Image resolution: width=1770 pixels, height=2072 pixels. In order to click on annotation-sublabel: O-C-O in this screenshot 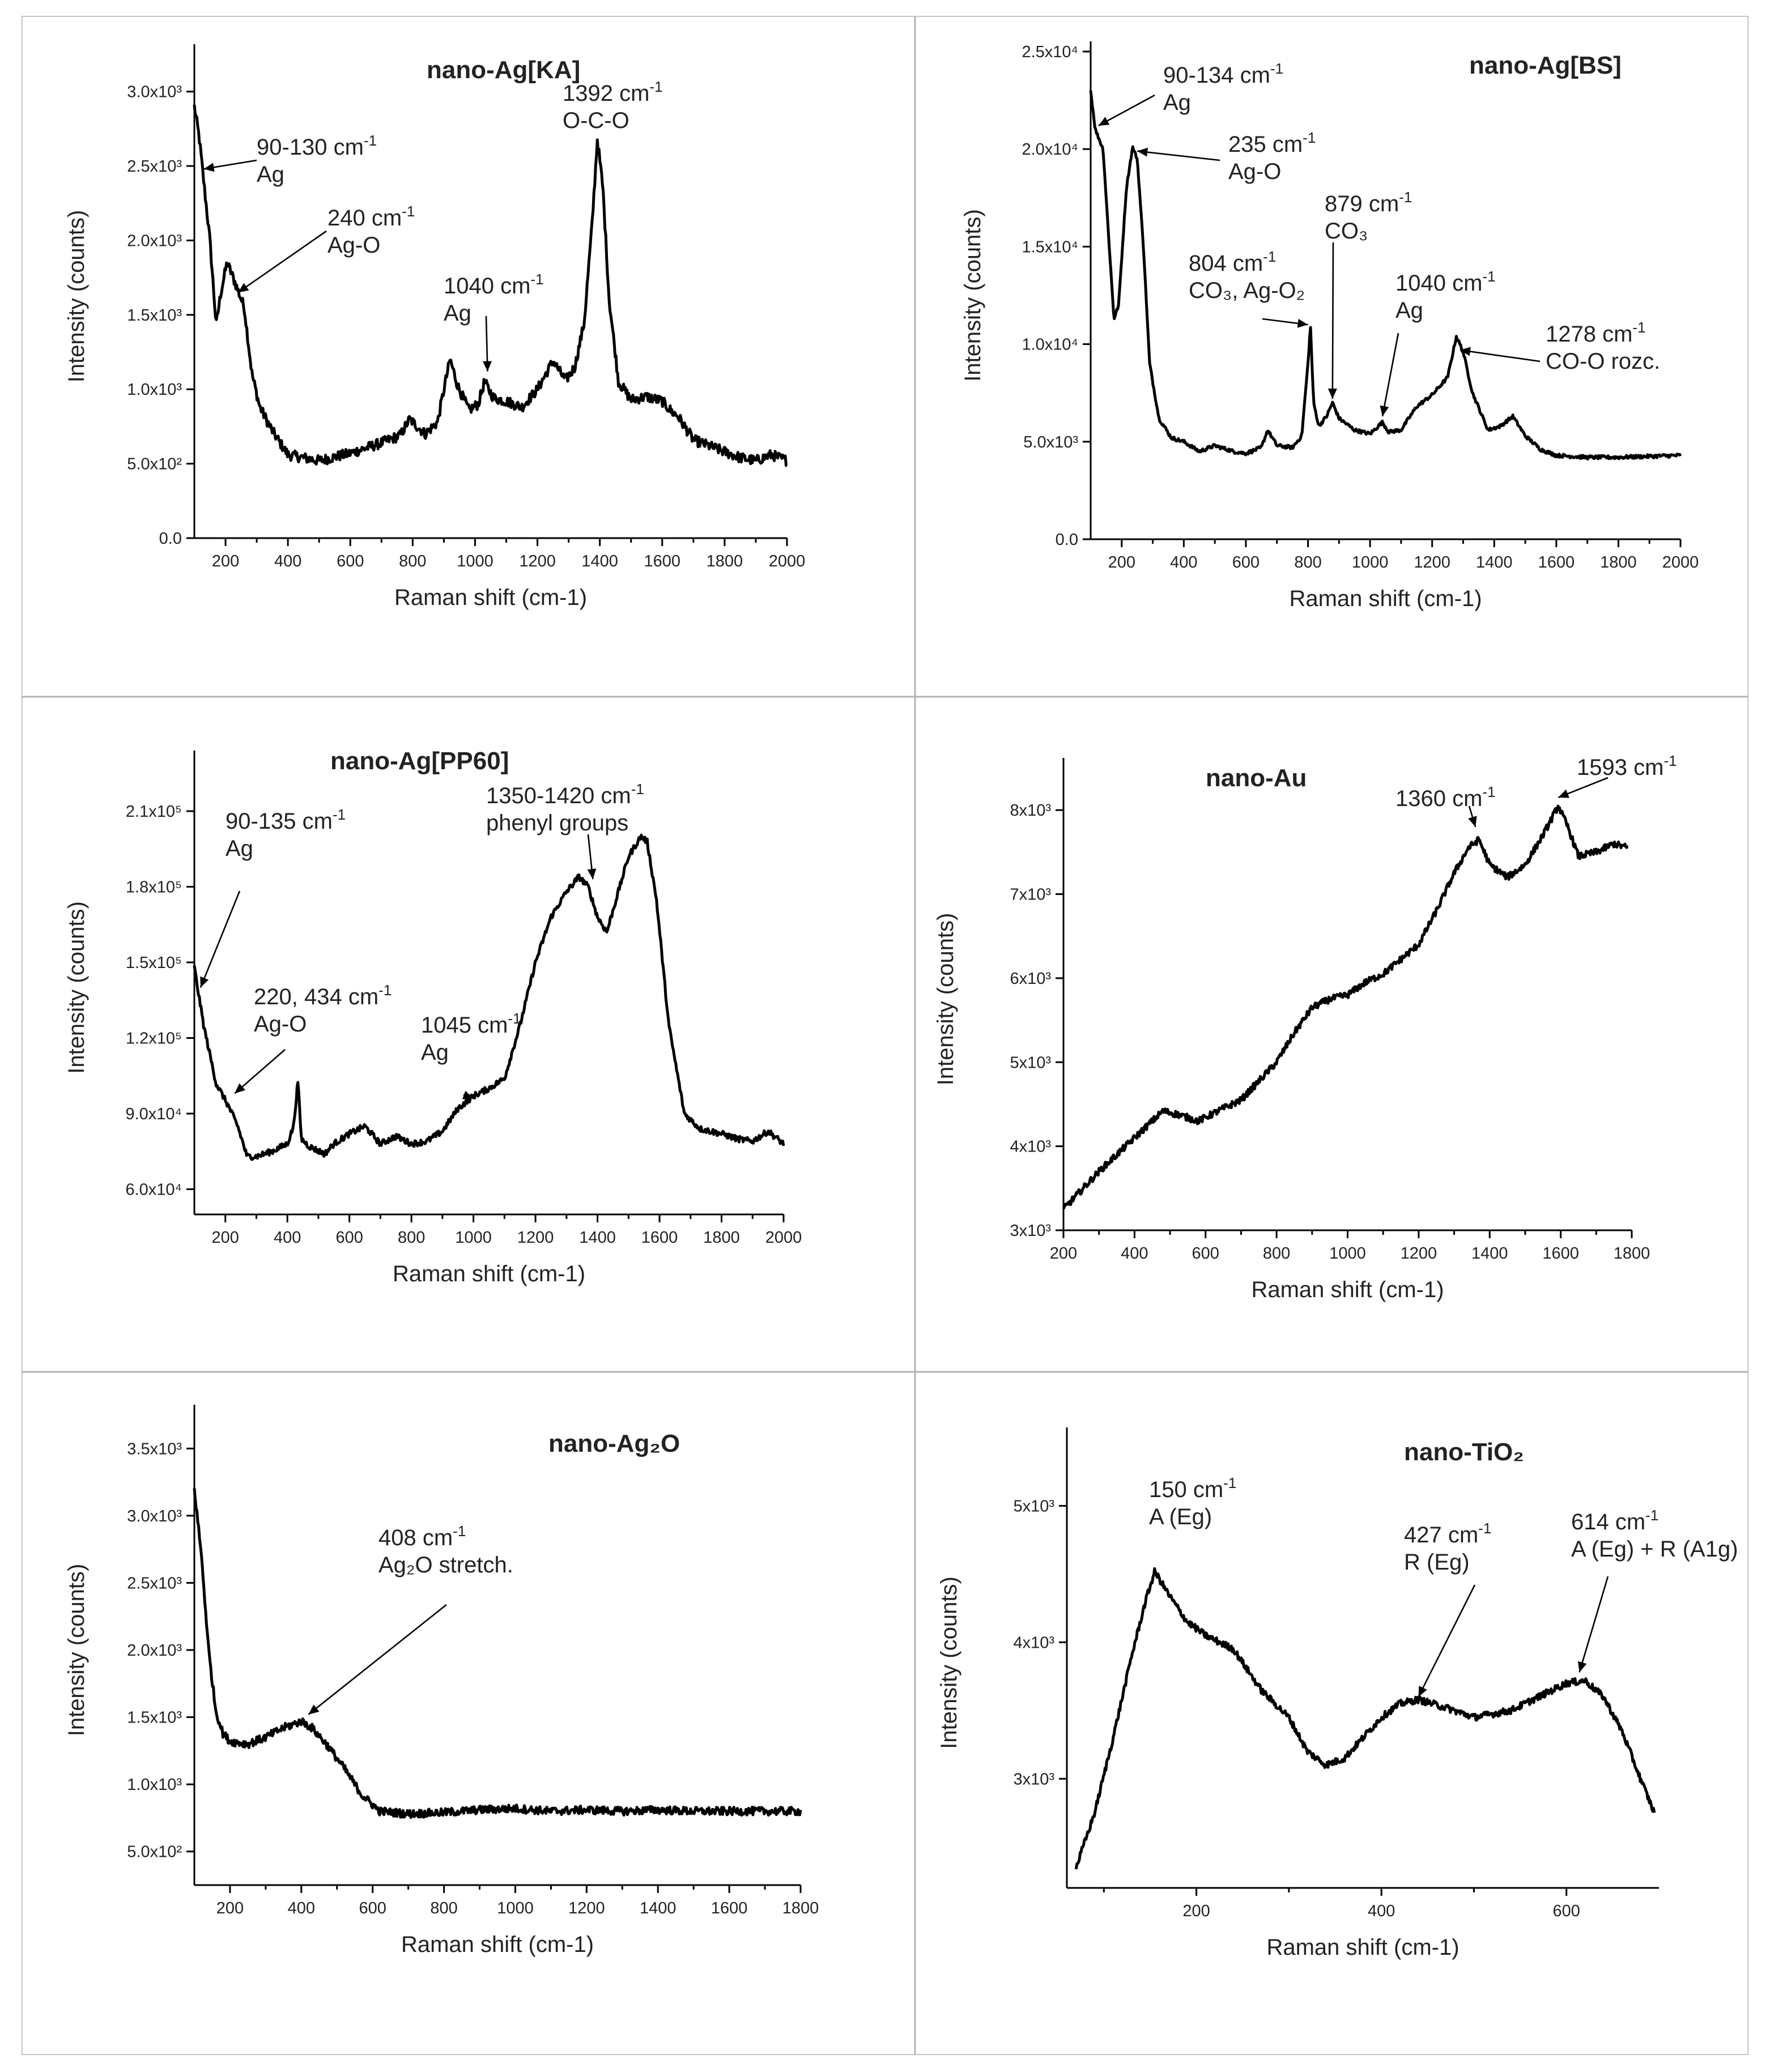, I will do `click(596, 120)`.